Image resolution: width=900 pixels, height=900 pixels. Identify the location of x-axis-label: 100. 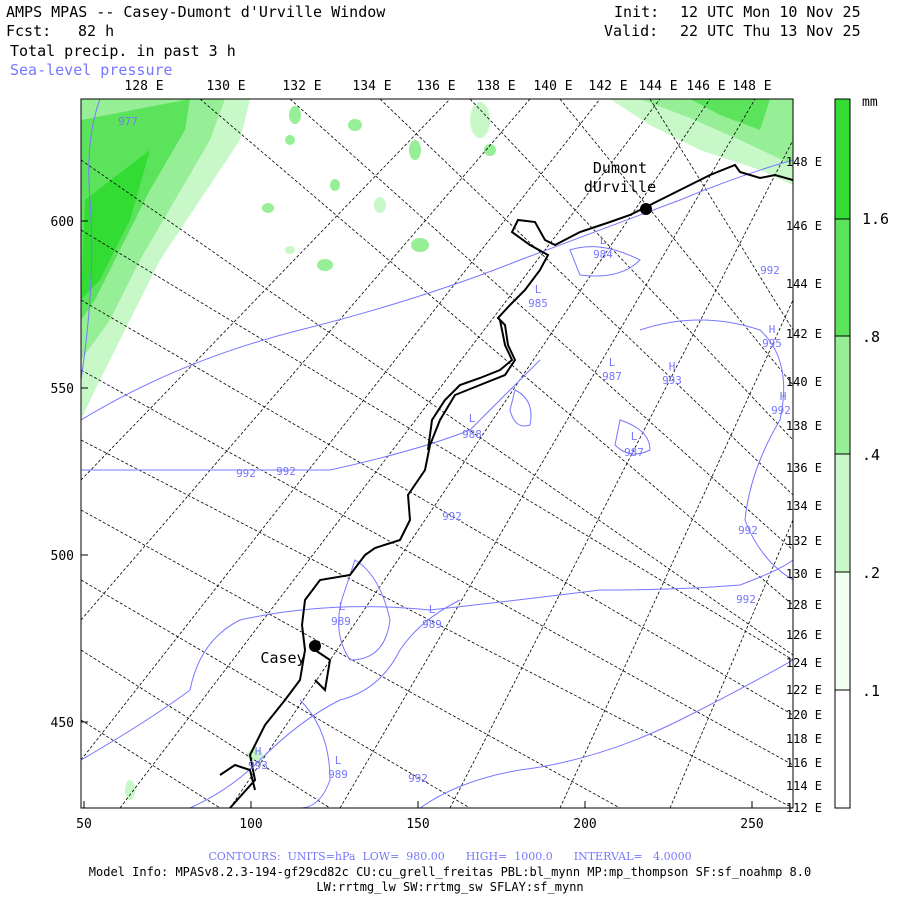
(250, 824).